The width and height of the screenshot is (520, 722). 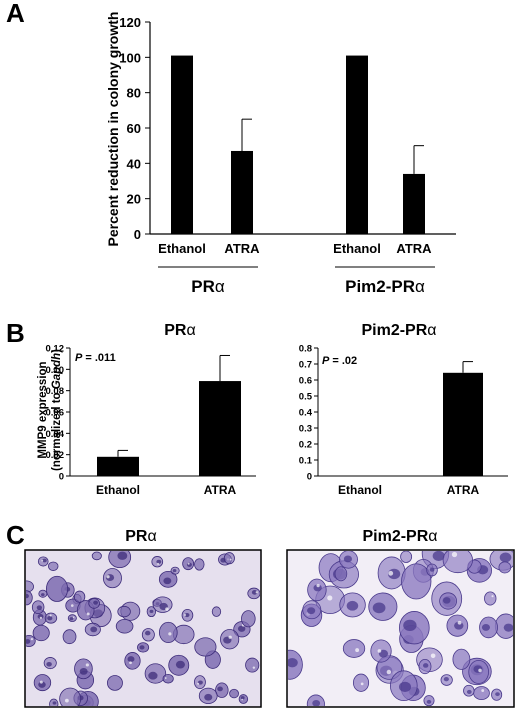 What do you see at coordinates (305, 429) in the screenshot?
I see `chart-br-ytick-label: 0.3` at bounding box center [305, 429].